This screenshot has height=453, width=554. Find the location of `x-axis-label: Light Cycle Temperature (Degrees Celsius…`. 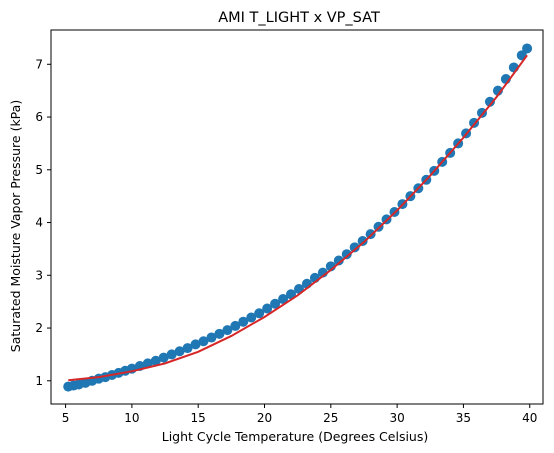

x-axis-label: Light Cycle Temperature (Degrees Celsius… is located at coordinates (295, 436).